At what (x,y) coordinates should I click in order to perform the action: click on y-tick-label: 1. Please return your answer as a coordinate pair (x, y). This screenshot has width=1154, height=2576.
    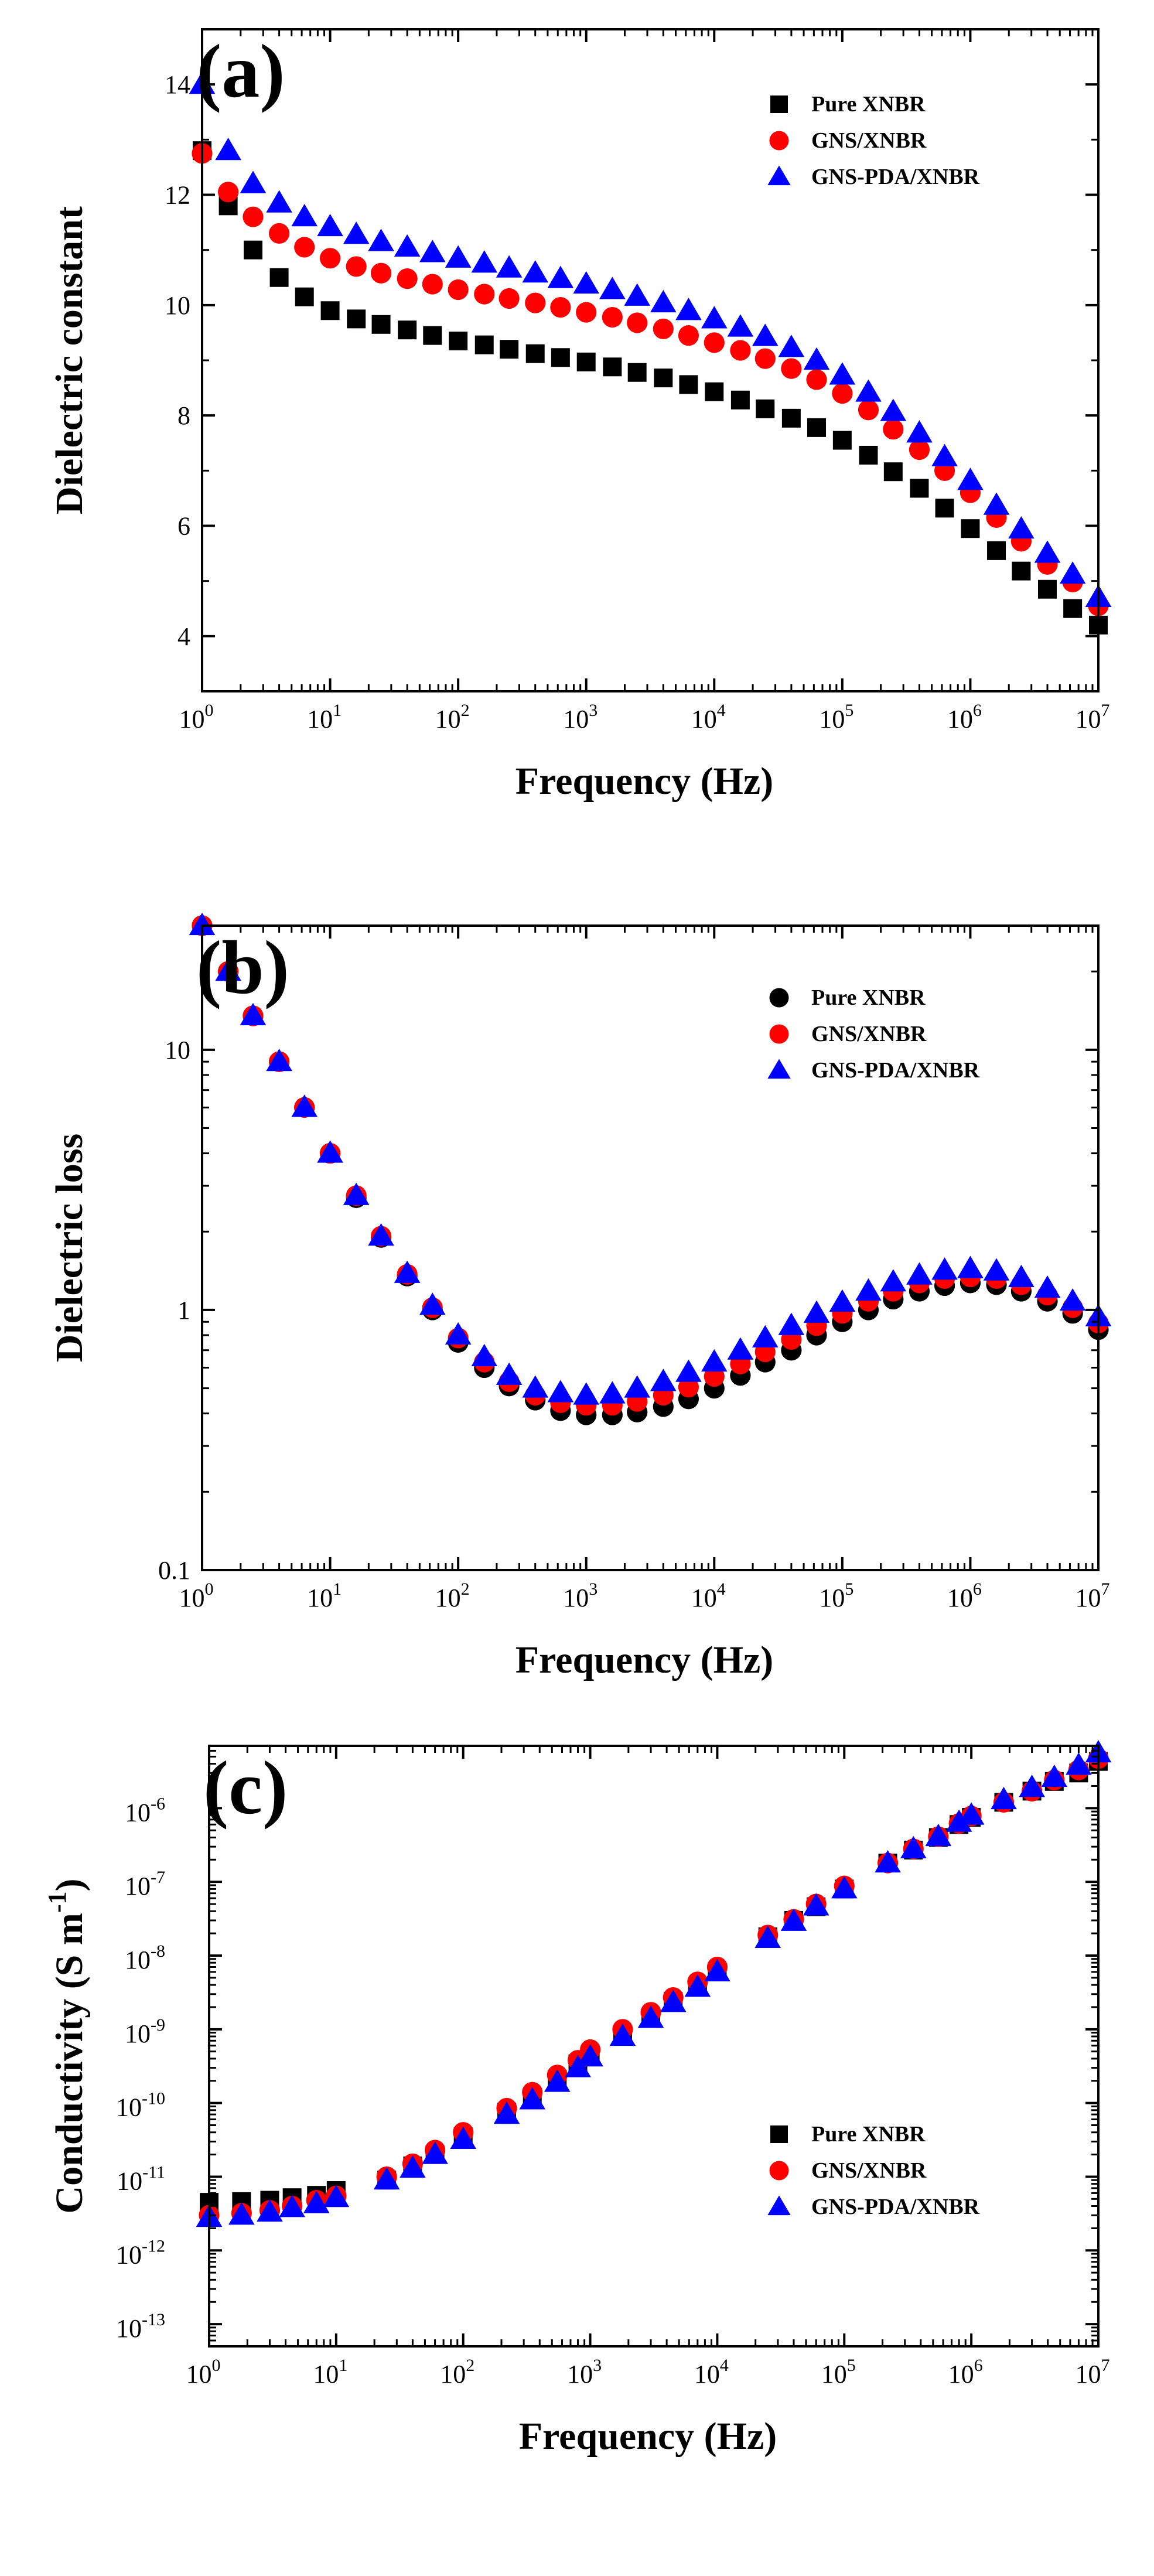
    Looking at the image, I should click on (183, 1311).